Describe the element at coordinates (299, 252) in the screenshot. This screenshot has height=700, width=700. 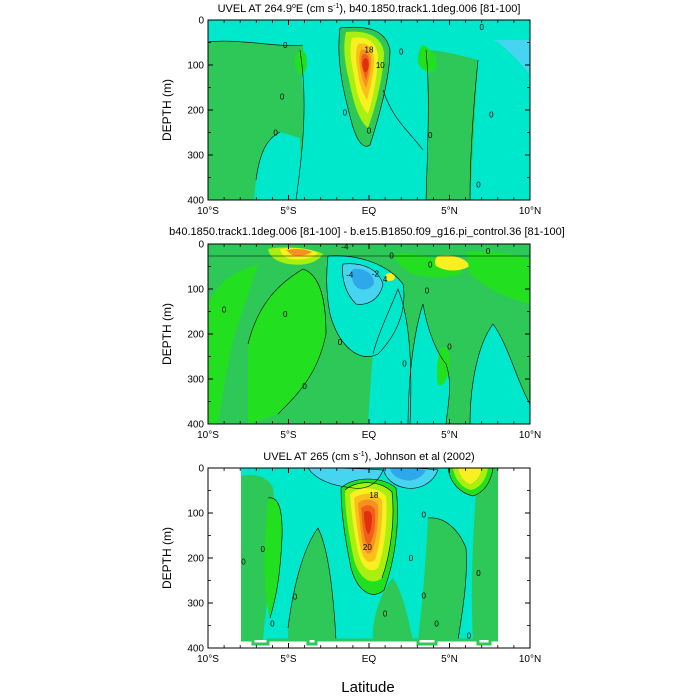
I see `west-surface-core` at that location.